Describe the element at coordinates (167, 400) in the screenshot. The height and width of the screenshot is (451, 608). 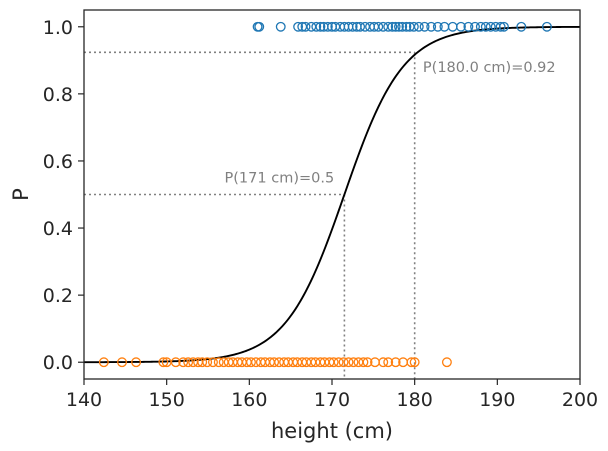
I see `x-tick-label: 150` at that location.